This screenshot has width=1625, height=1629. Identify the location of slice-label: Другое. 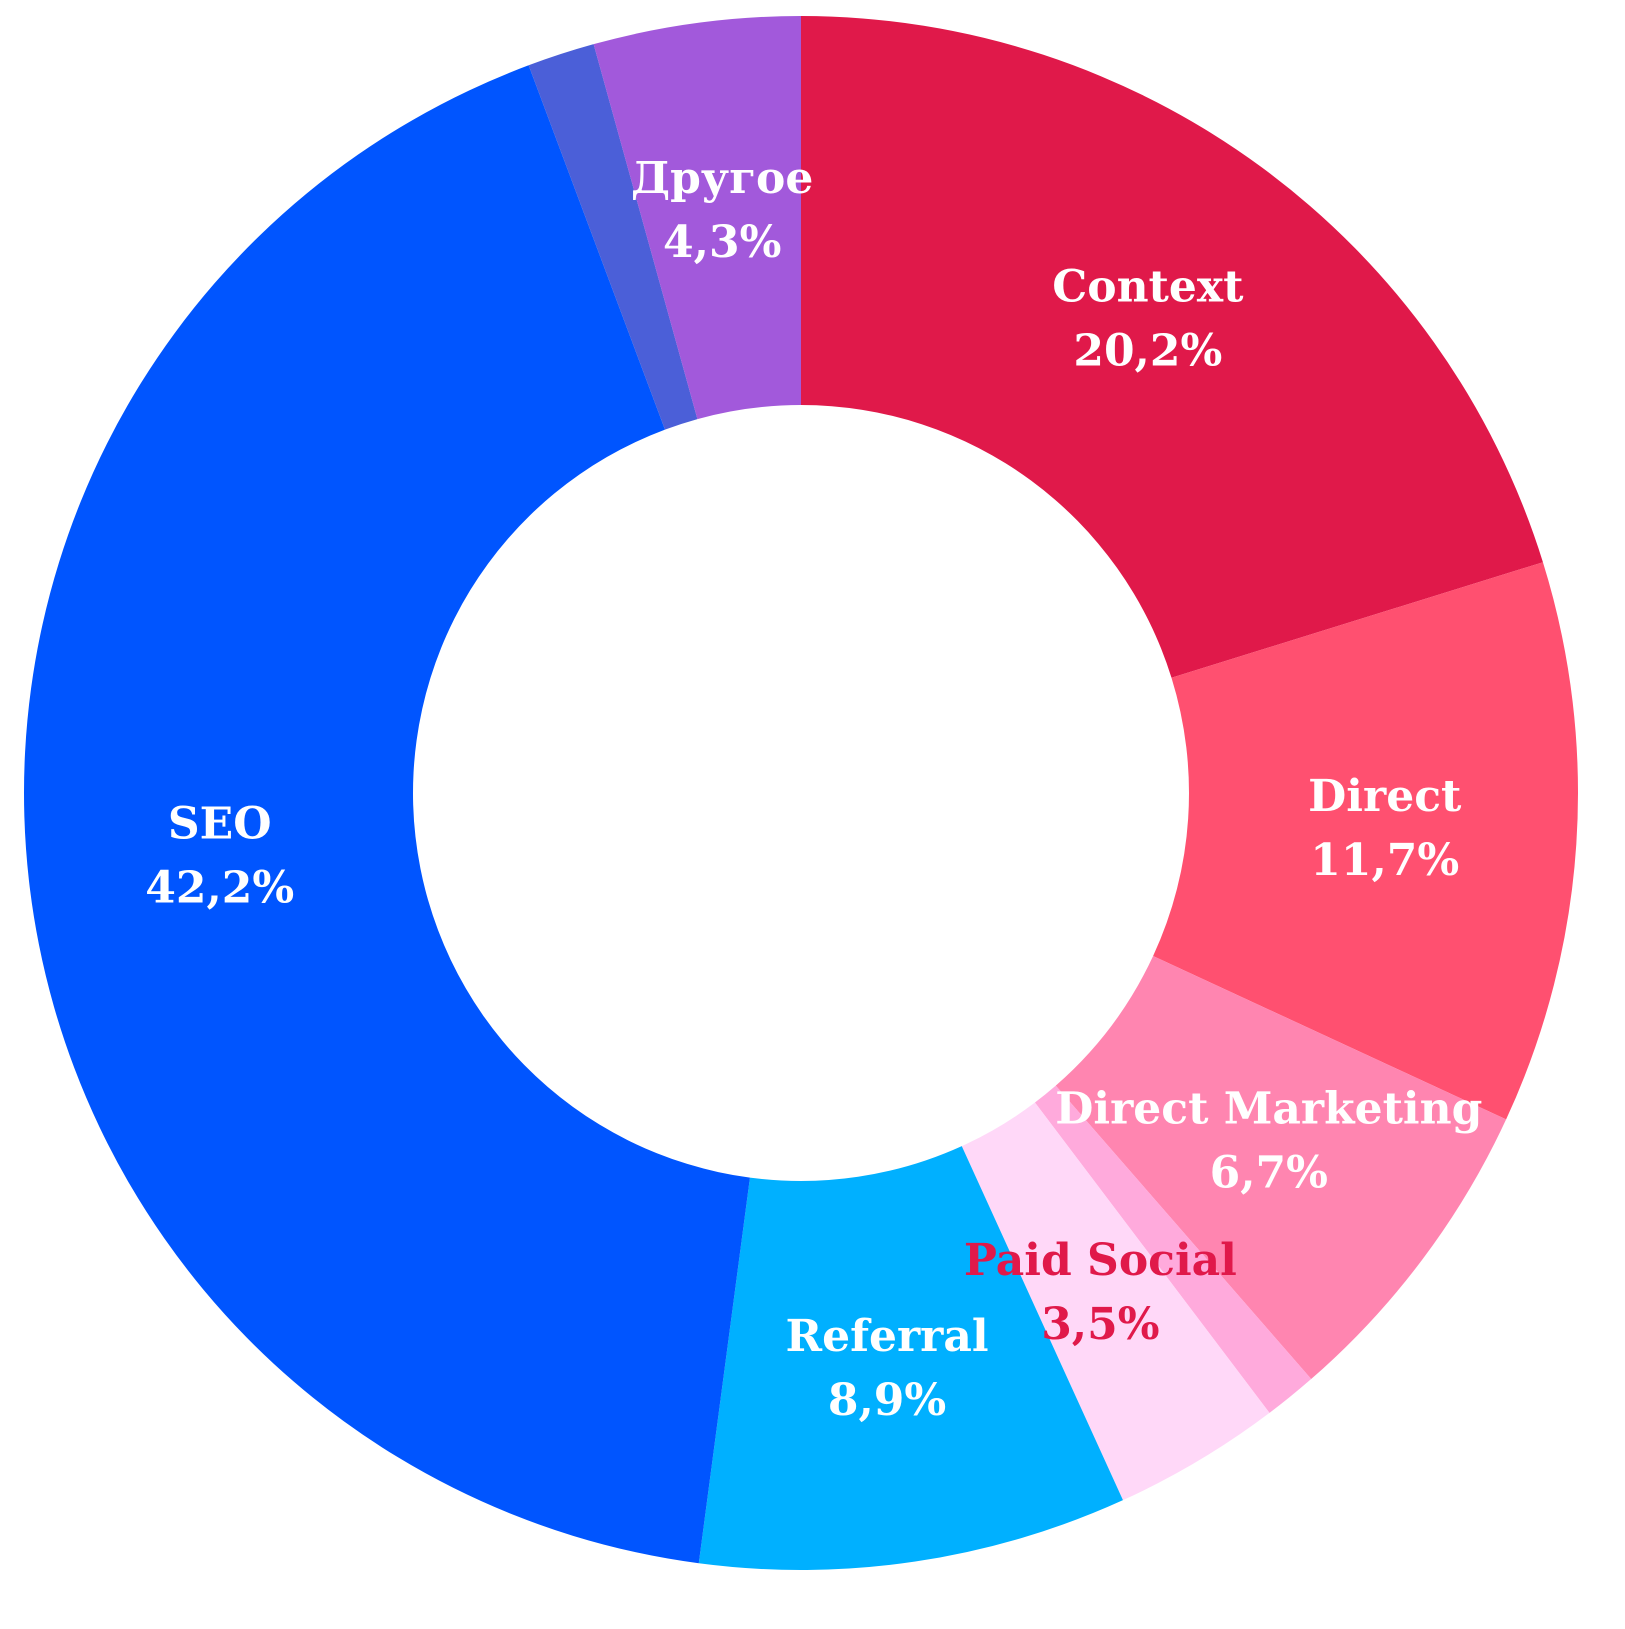
(722, 178).